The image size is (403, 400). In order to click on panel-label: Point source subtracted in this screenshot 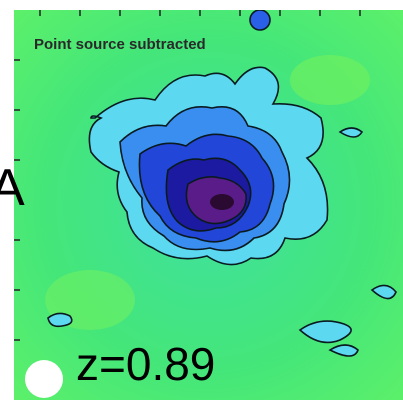, I will do `click(120, 44)`.